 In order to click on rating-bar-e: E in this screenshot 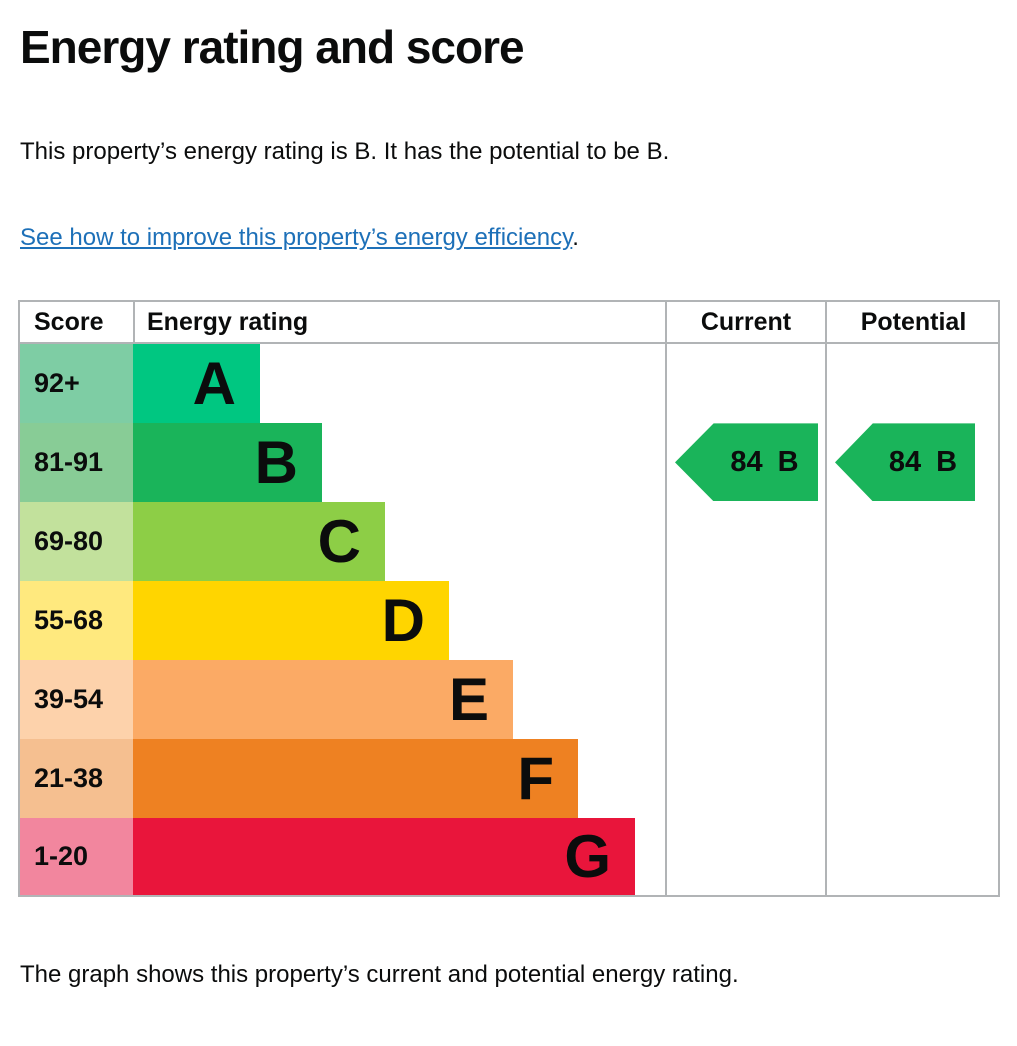, I will do `click(323, 700)`.